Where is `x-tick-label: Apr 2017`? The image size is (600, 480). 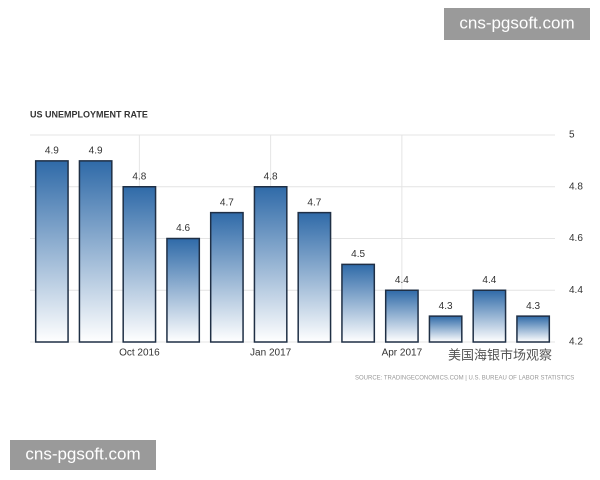
x-tick-label: Apr 2017 is located at coordinates (402, 353).